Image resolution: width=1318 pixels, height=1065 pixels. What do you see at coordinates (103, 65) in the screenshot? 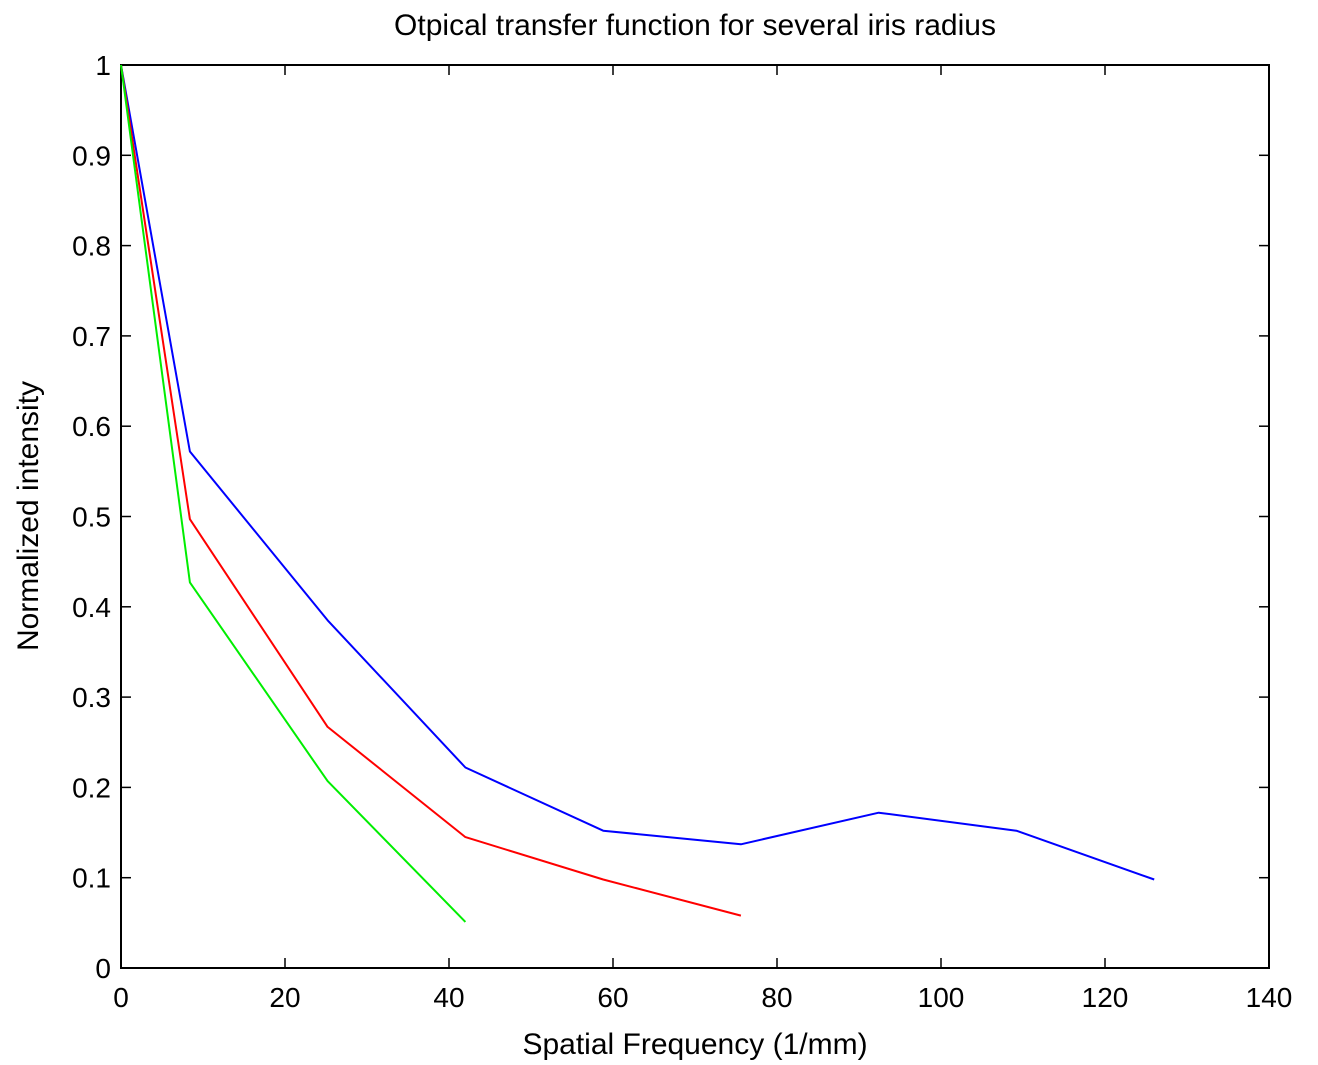
I see `y-tick-label: 1` at bounding box center [103, 65].